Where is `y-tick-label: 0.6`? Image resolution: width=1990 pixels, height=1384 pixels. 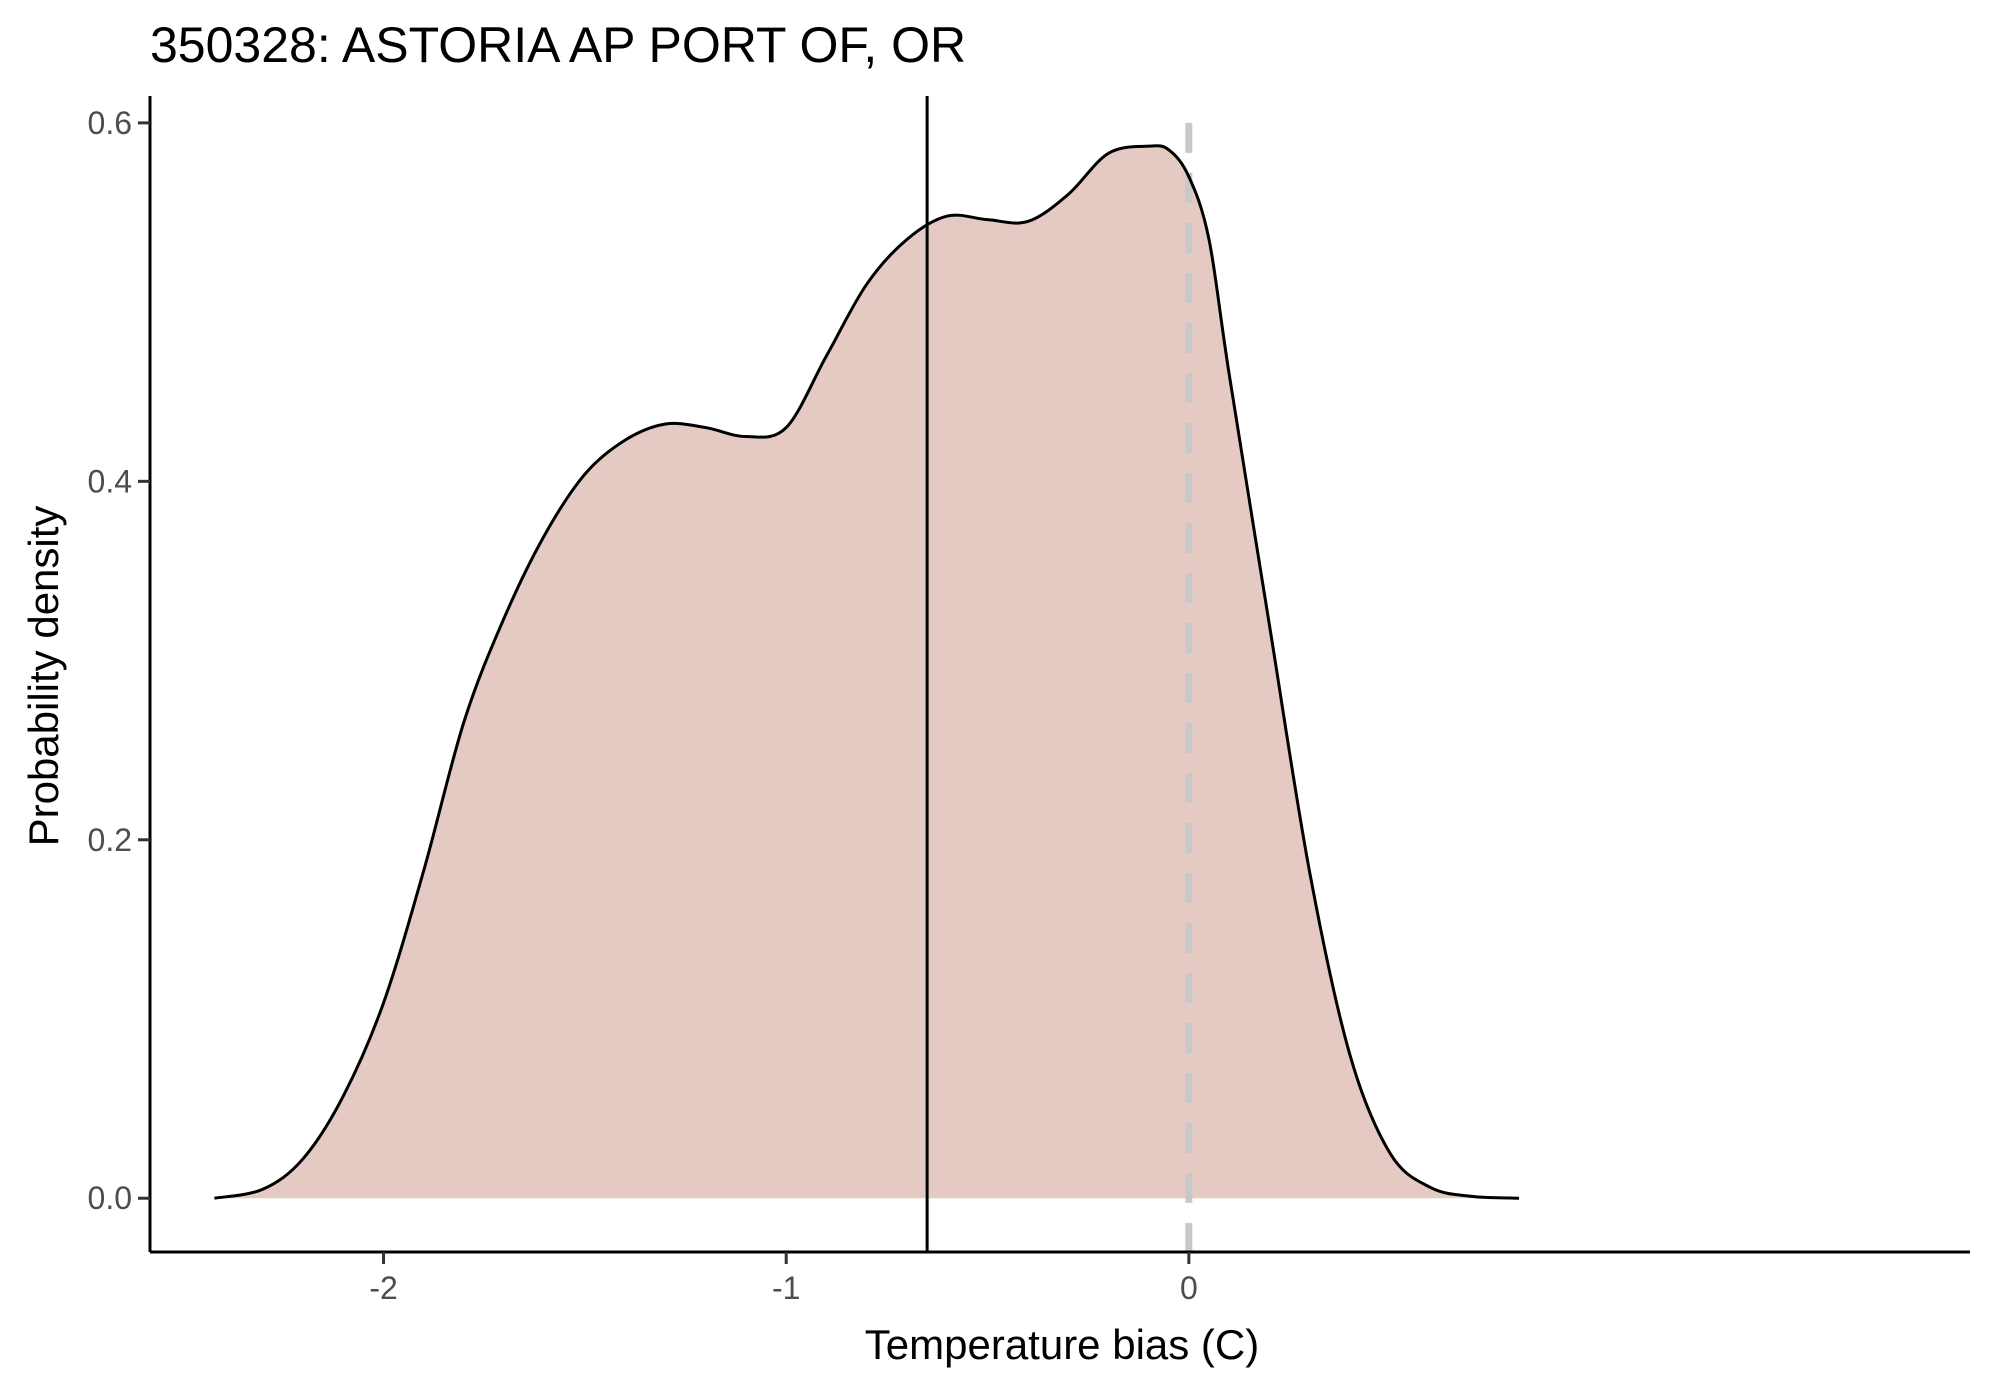
y-tick-label: 0.6 is located at coordinates (110, 123).